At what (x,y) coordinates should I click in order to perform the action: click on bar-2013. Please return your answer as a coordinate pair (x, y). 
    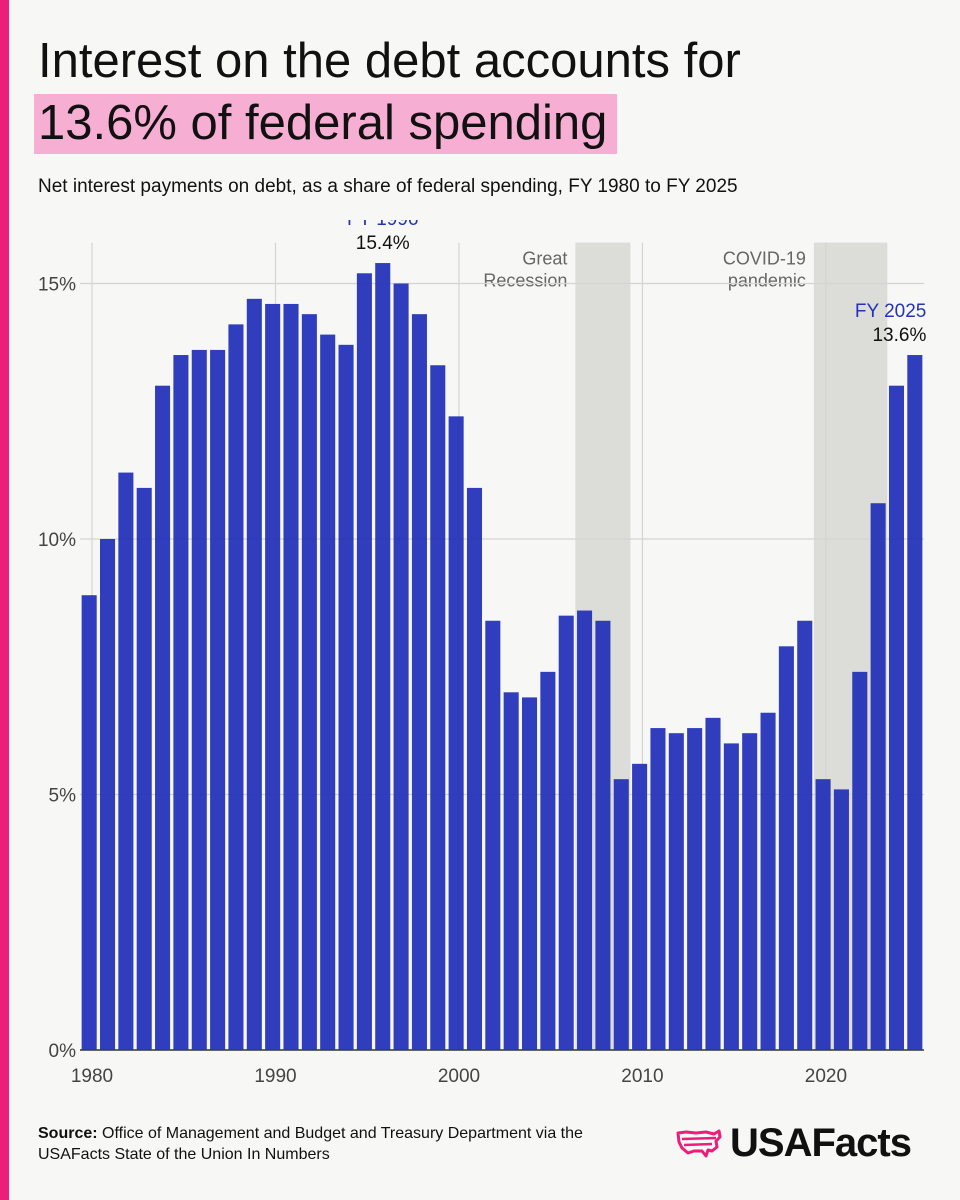
    Looking at the image, I should click on (695, 889).